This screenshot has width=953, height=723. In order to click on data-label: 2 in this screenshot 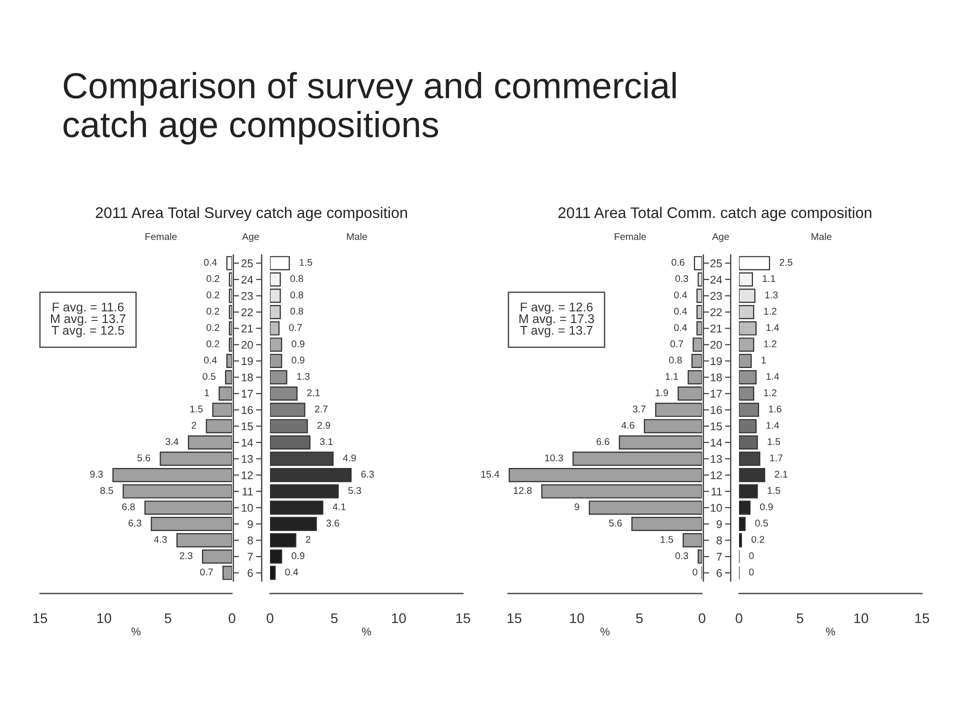, I will do `click(308, 539)`.